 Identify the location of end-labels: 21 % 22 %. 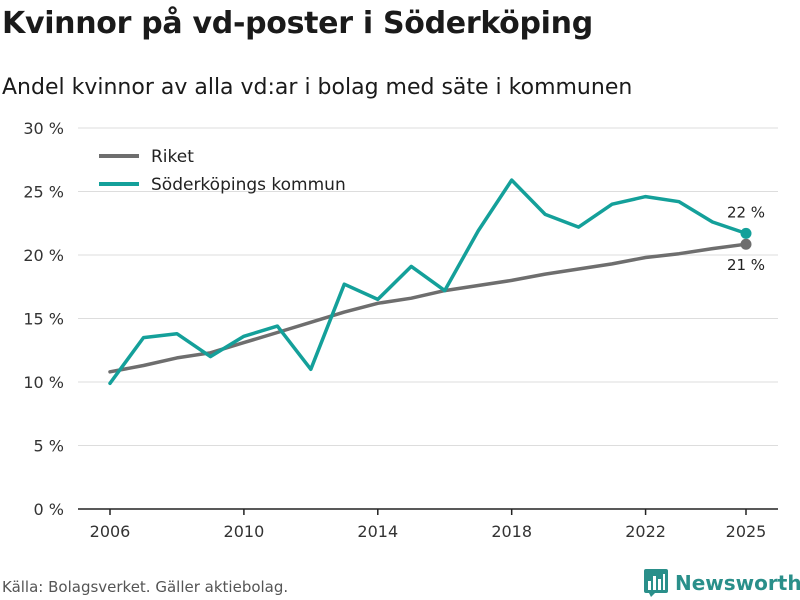
(746, 238).